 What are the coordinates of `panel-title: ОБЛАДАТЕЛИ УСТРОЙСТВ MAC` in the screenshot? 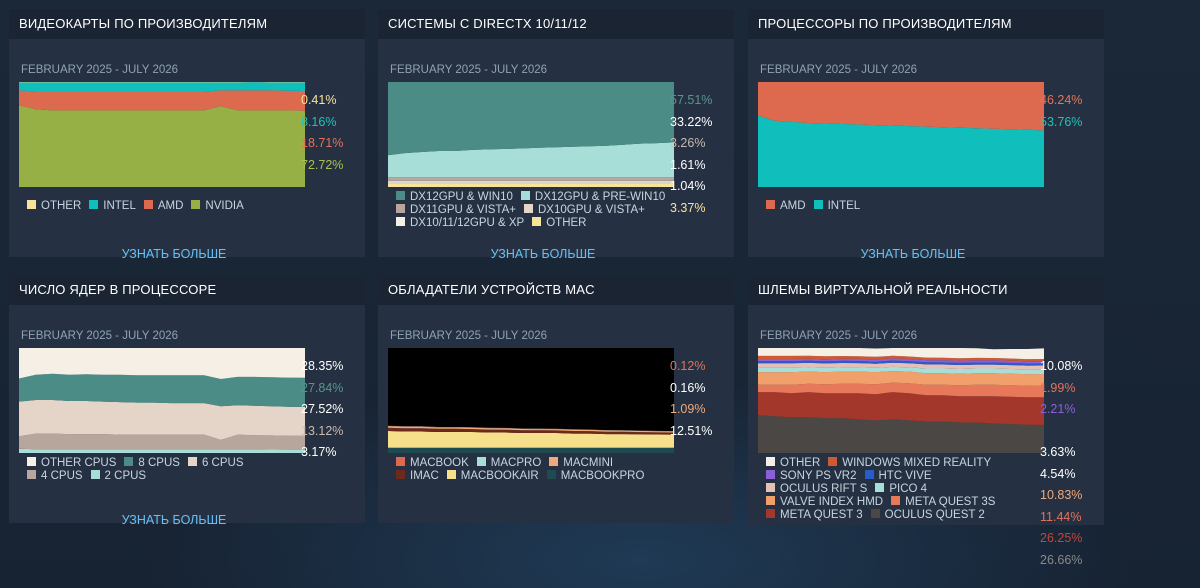 It's located at (556, 290).